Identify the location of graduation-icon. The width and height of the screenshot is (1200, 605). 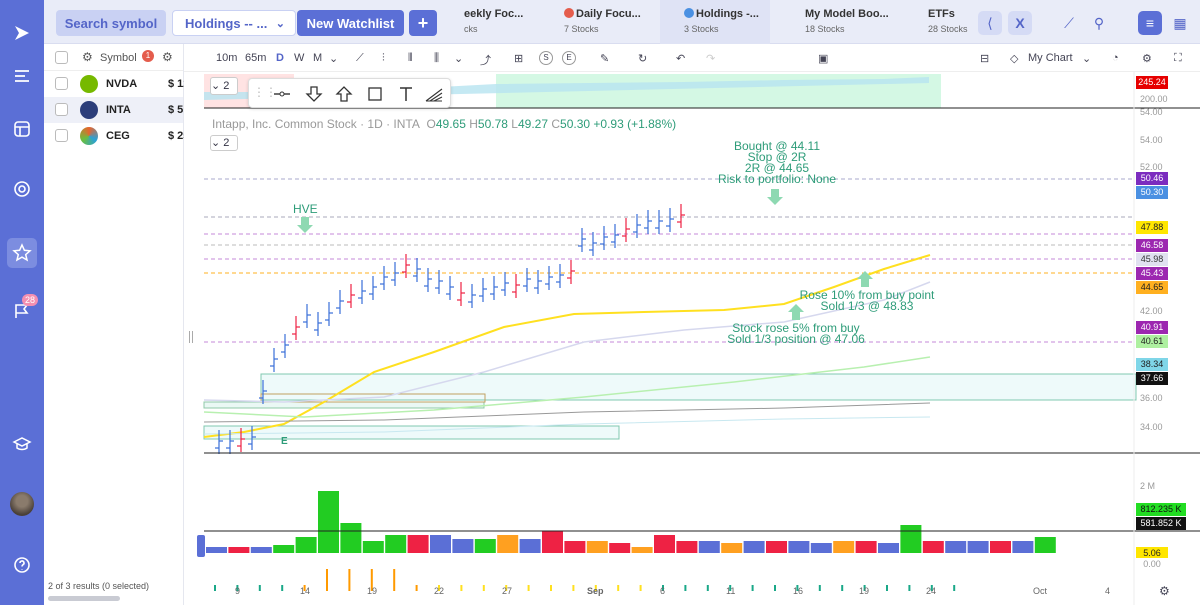
(22, 444).